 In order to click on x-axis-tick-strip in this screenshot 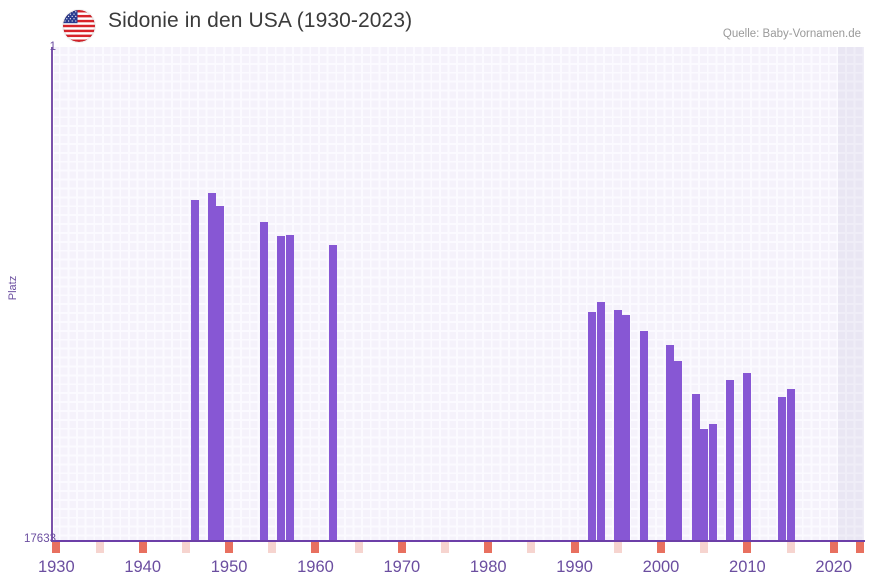, I will do `click(458, 547)`.